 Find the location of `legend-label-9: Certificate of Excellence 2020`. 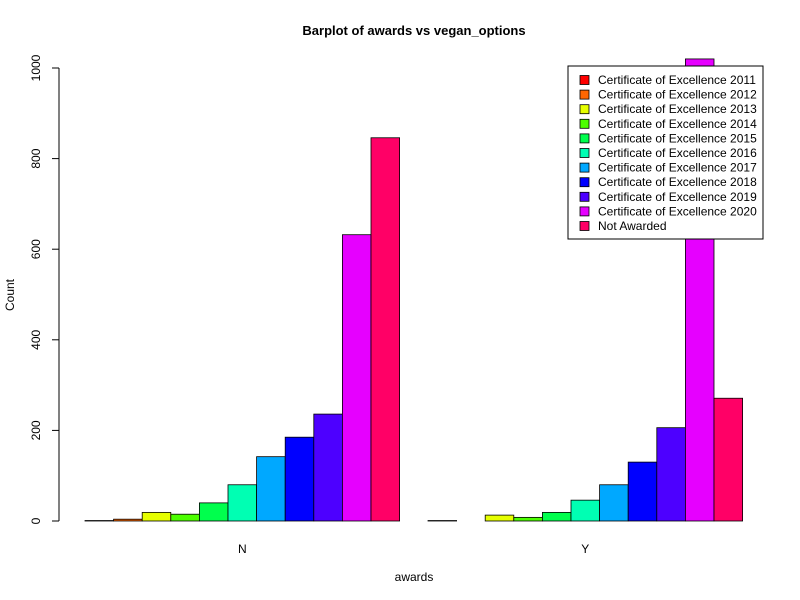

legend-label-9: Certificate of Excellence 2020 is located at coordinates (677, 211).